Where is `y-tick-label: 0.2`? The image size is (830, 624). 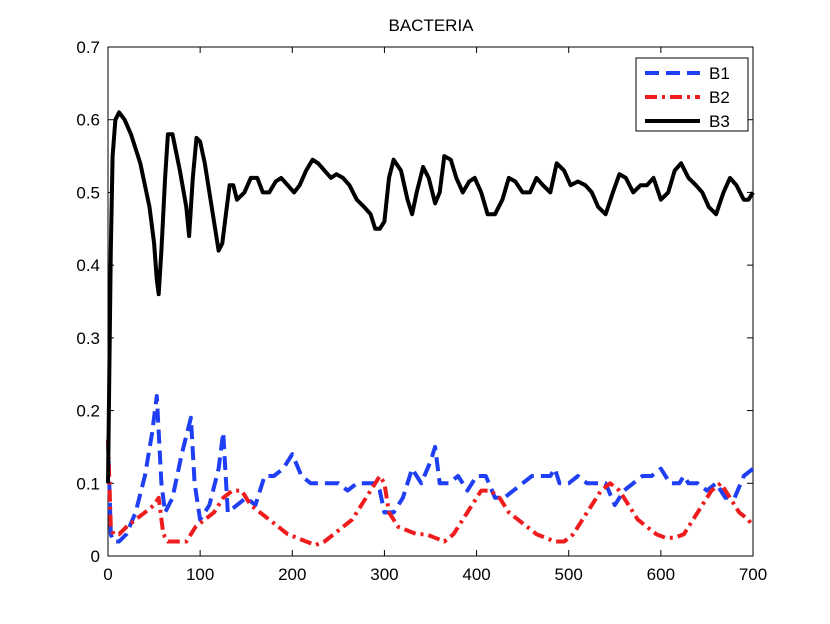 y-tick-label: 0.2 is located at coordinates (88, 411).